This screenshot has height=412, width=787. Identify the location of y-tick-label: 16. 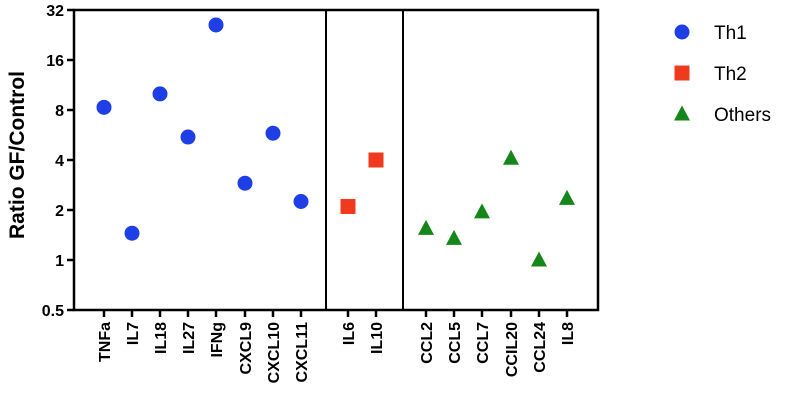
(55, 61).